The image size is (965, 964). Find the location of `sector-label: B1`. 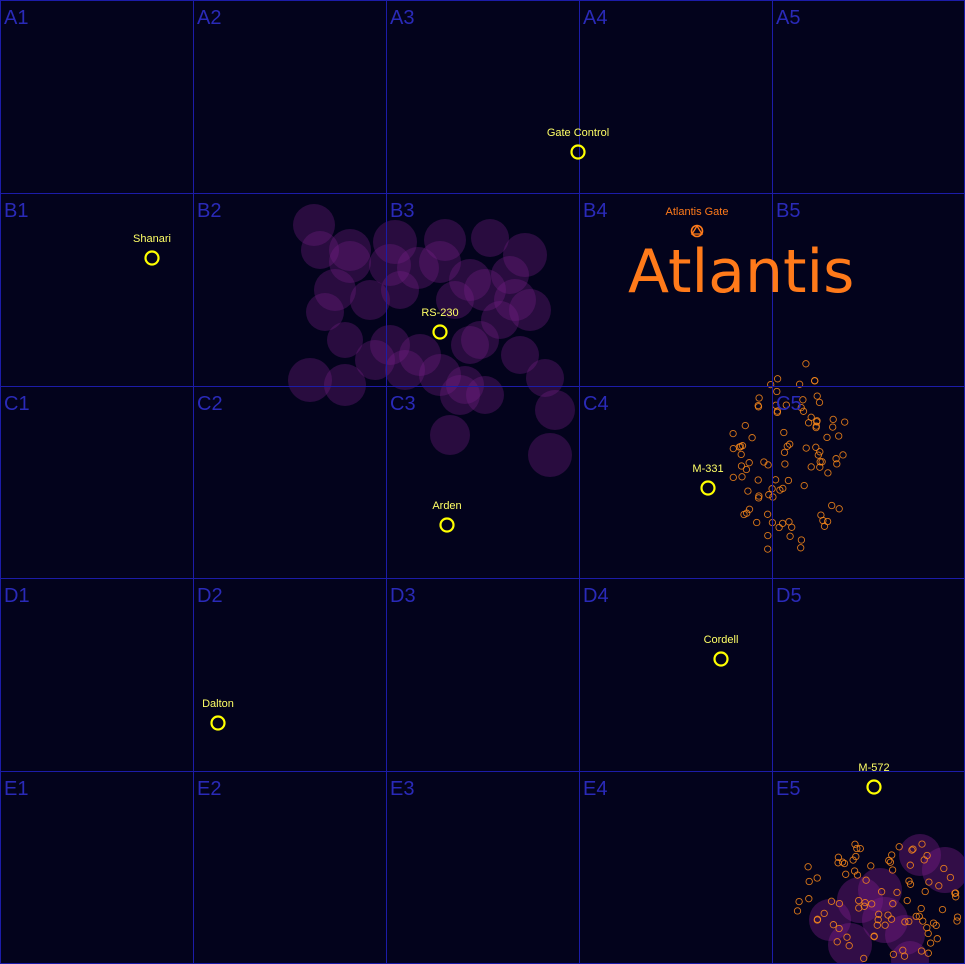

sector-label: B1 is located at coordinates (16, 211).